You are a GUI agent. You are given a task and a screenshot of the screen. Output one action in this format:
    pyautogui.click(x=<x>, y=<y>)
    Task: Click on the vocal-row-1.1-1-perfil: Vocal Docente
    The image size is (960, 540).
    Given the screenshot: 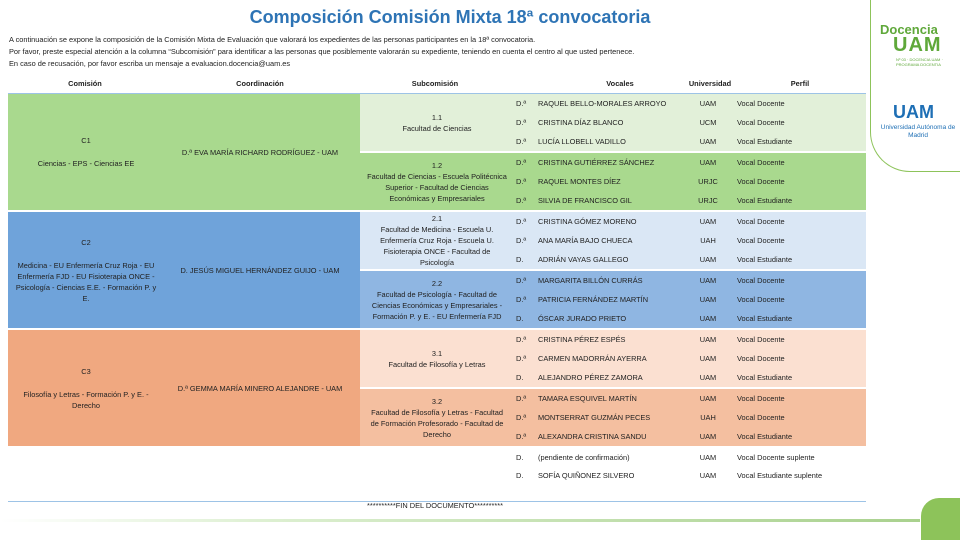 What is the action you would take?
    pyautogui.click(x=761, y=103)
    